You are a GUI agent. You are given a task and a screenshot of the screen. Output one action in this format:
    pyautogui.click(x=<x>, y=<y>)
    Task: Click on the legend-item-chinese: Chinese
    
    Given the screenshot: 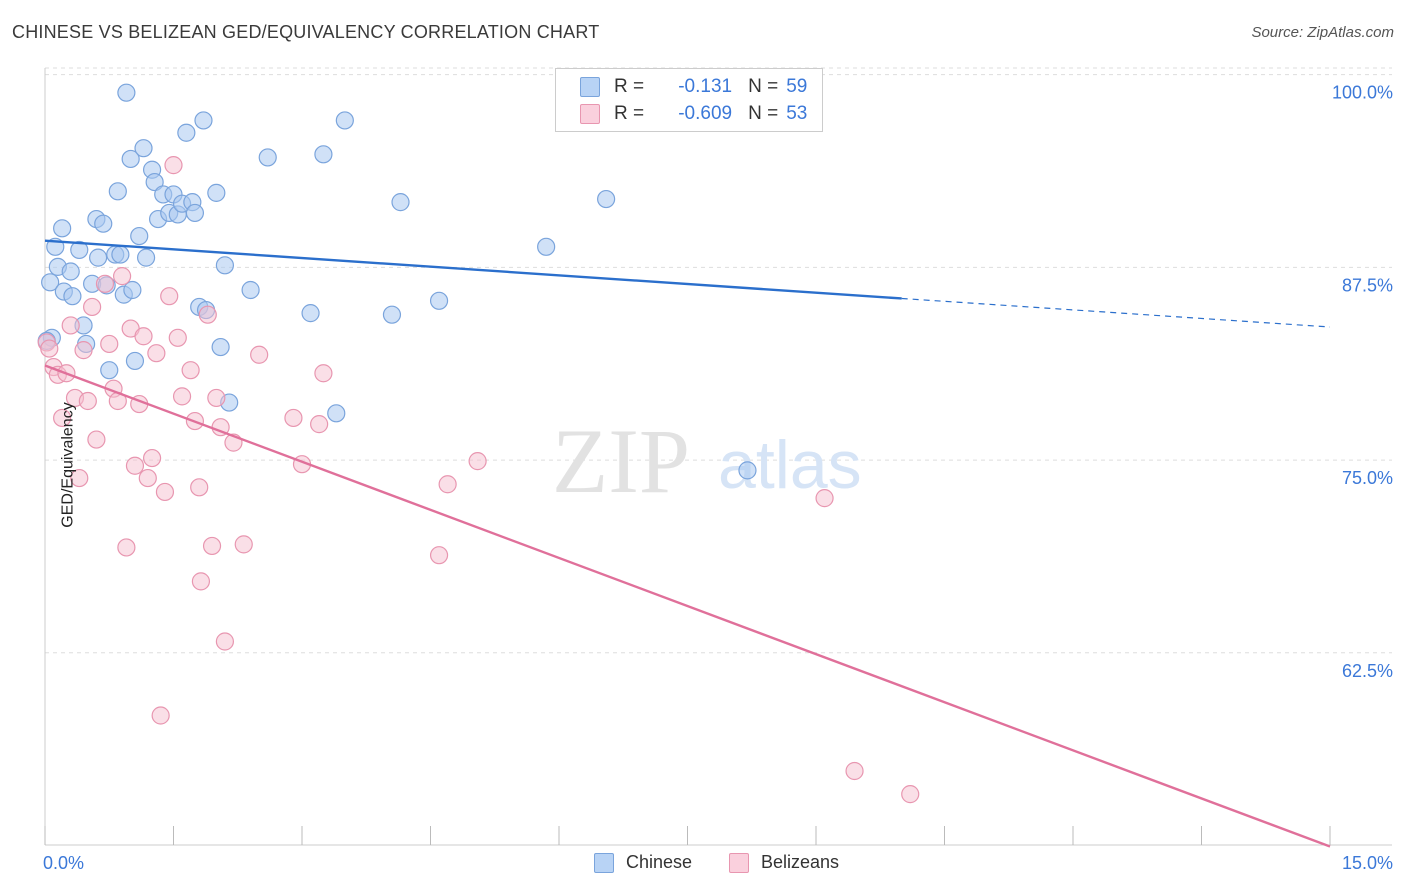 What is the action you would take?
    pyautogui.click(x=643, y=862)
    